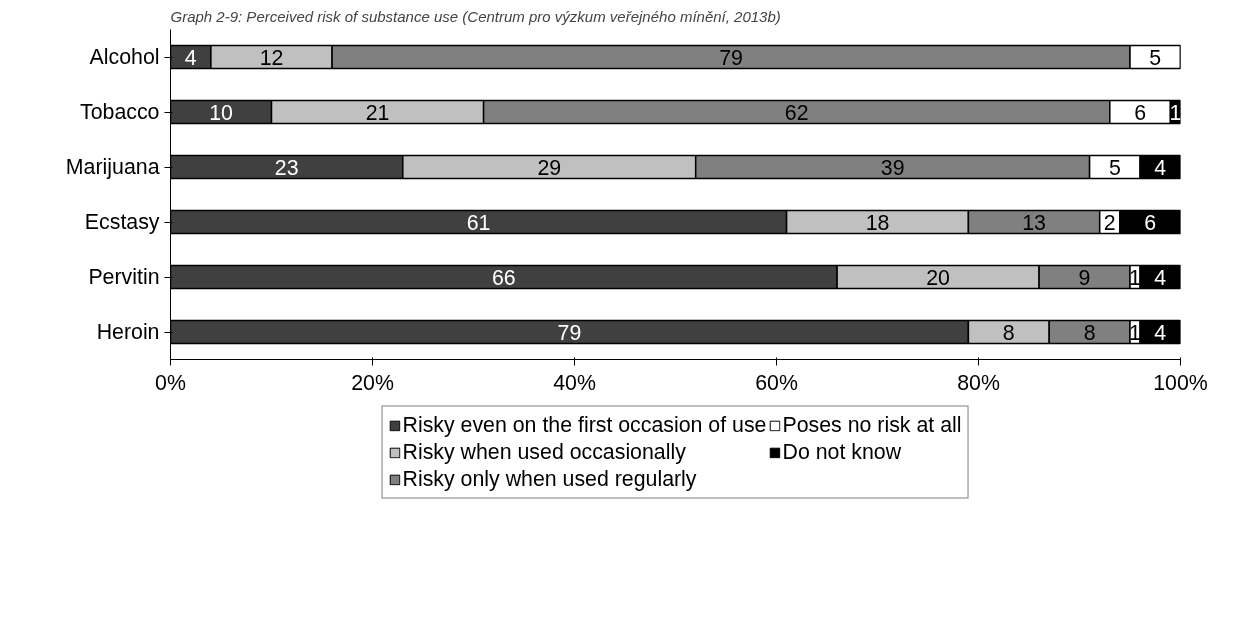  What do you see at coordinates (503, 277) in the screenshot?
I see `data-label: 66` at bounding box center [503, 277].